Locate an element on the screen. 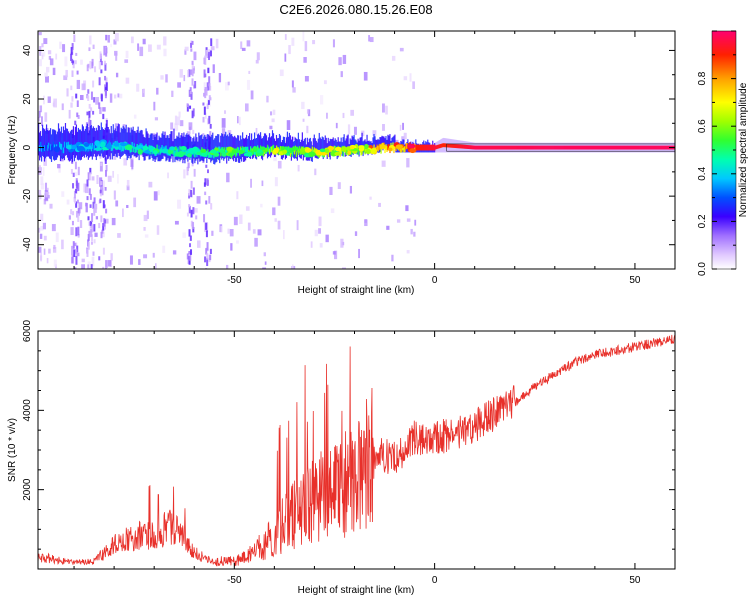 This screenshot has width=750, height=600. snr-x-axis-label: Height of straight line (km) is located at coordinates (356, 590).